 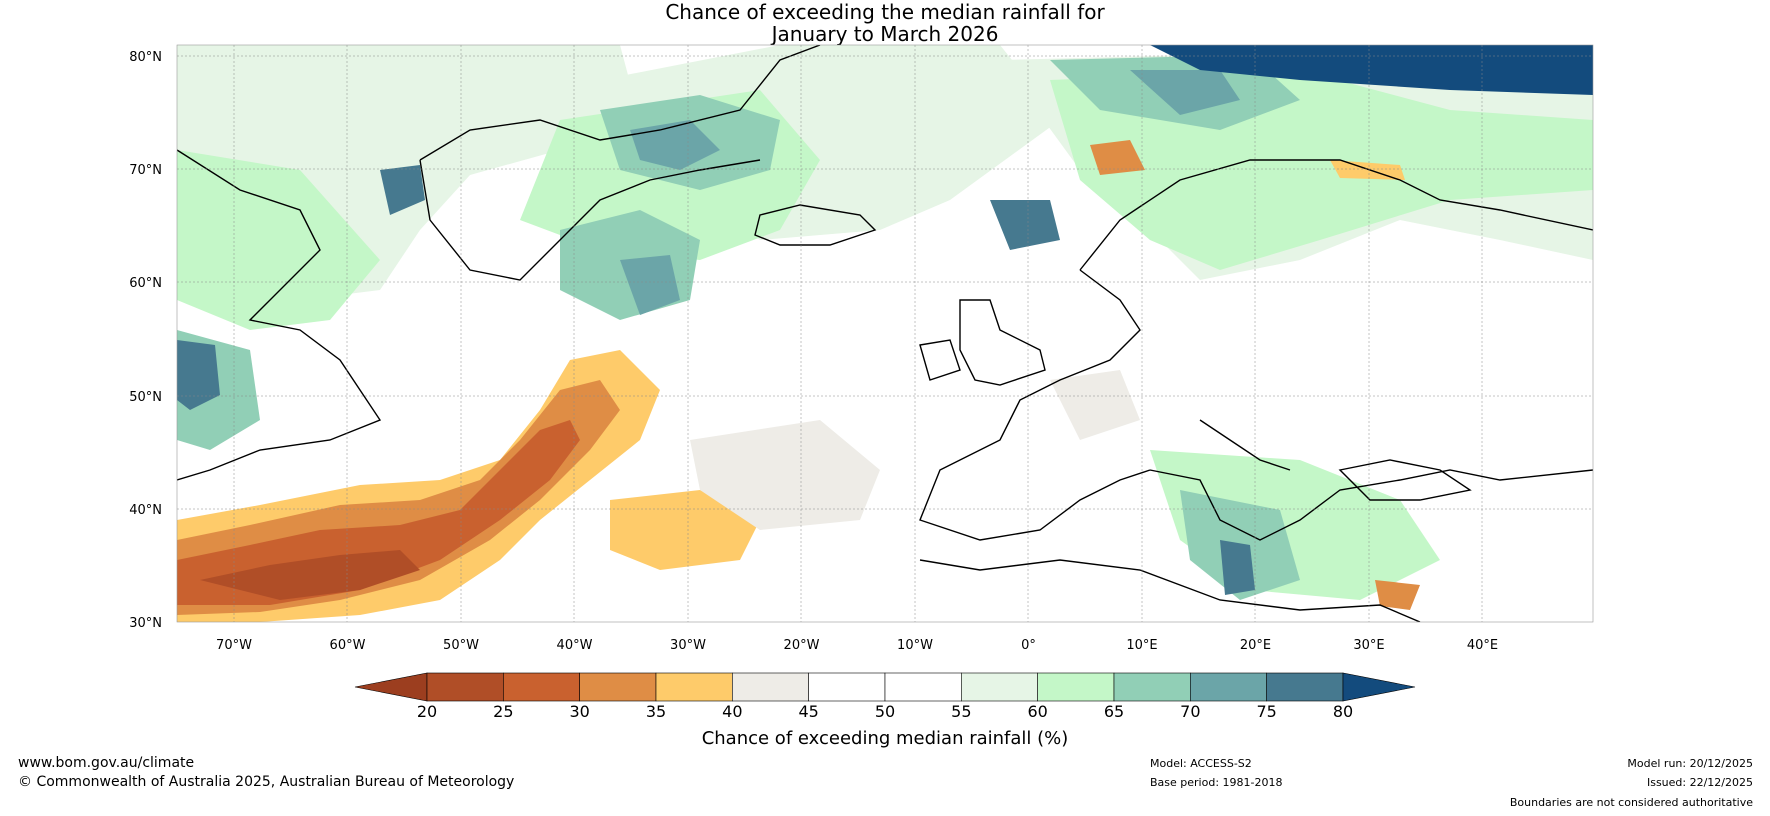 I want to click on base-period: Base period: 1981-2018, so click(x=1216, y=782).